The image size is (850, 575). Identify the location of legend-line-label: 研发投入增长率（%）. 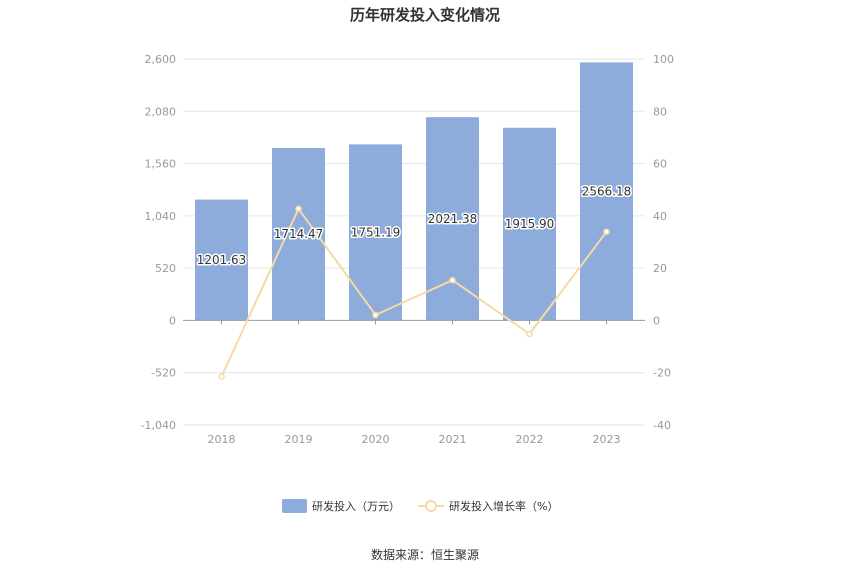
(503, 506).